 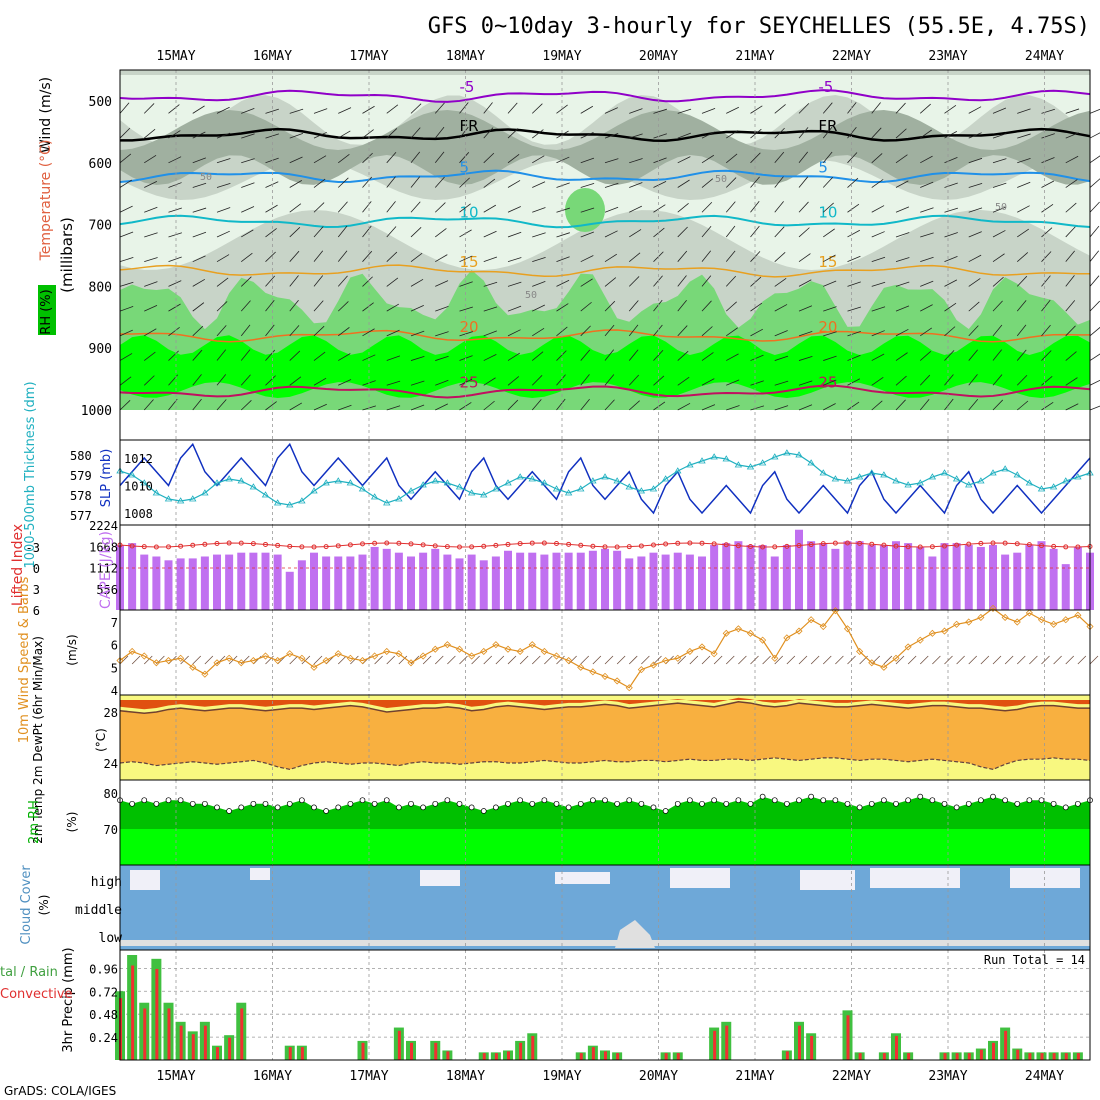 I want to click on wind-axis-label: Wind (m/s), so click(x=46, y=115).